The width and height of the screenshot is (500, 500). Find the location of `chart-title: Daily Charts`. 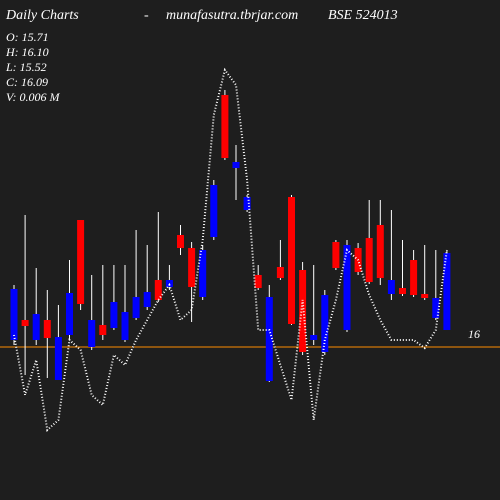

chart-title: Daily Charts is located at coordinates (42, 15).